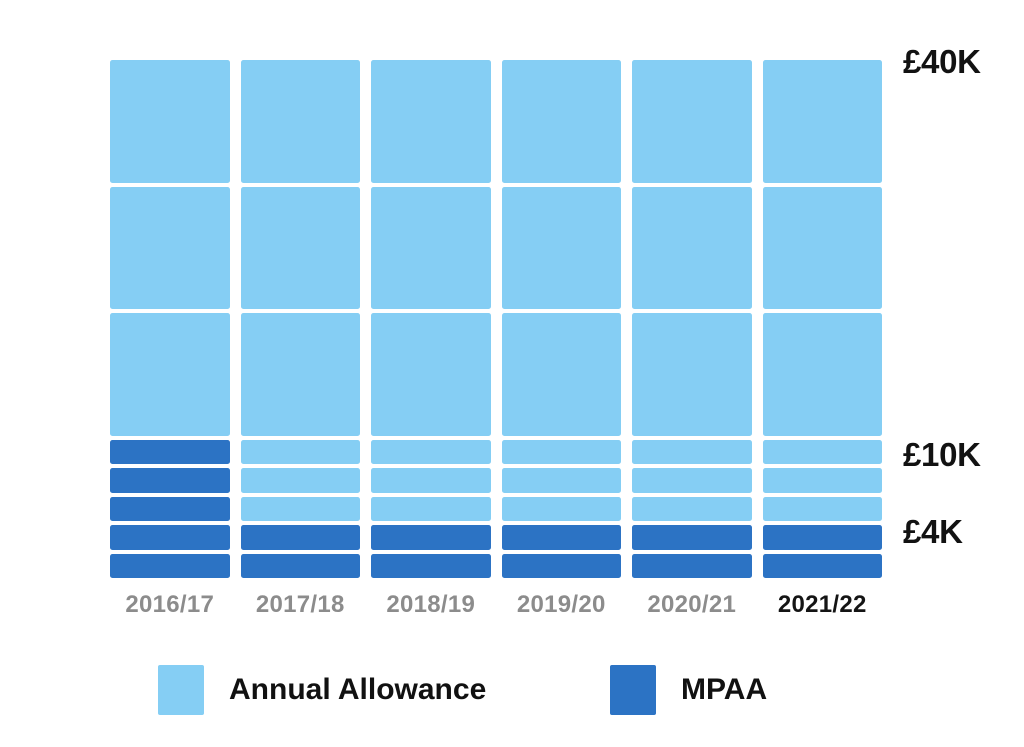  Describe the element at coordinates (822, 604) in the screenshot. I see `x-axis-label-2021-22: 2021/22` at that location.